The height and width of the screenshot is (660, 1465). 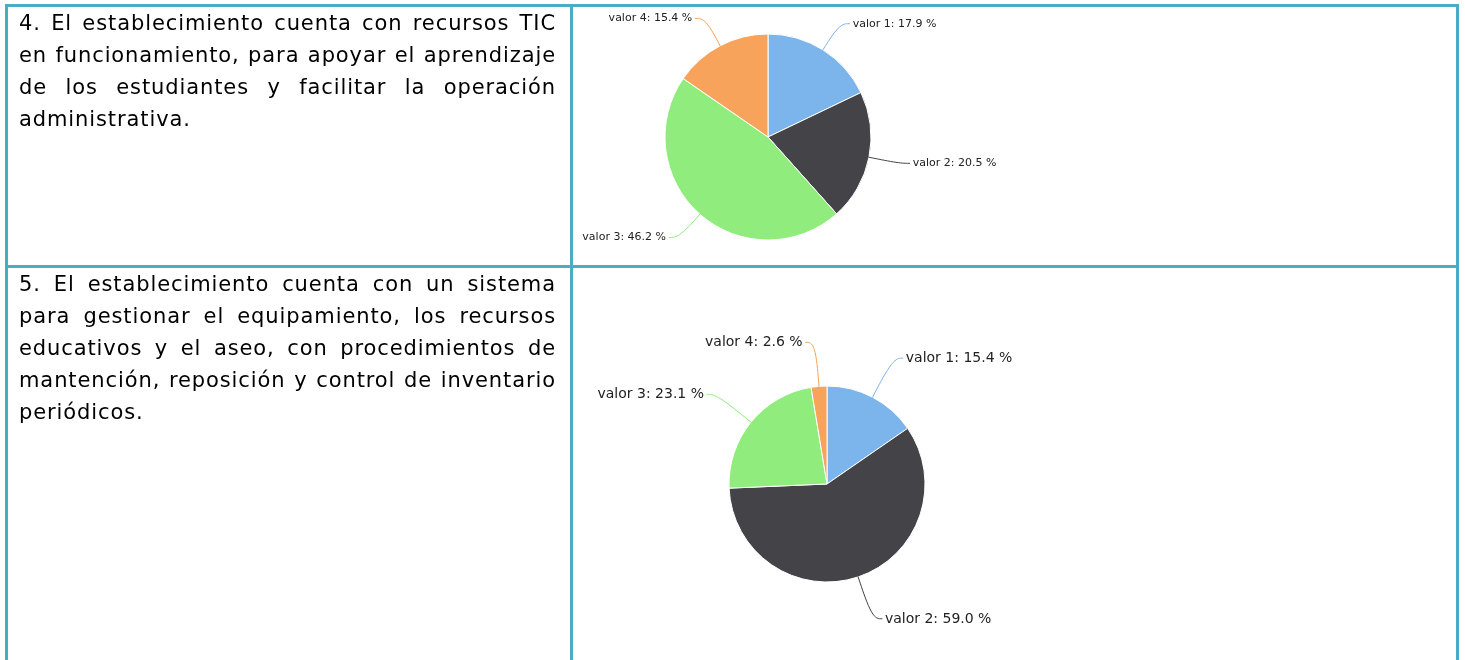 I want to click on slice-label: valor 1: 17.9 %, so click(x=894, y=23).